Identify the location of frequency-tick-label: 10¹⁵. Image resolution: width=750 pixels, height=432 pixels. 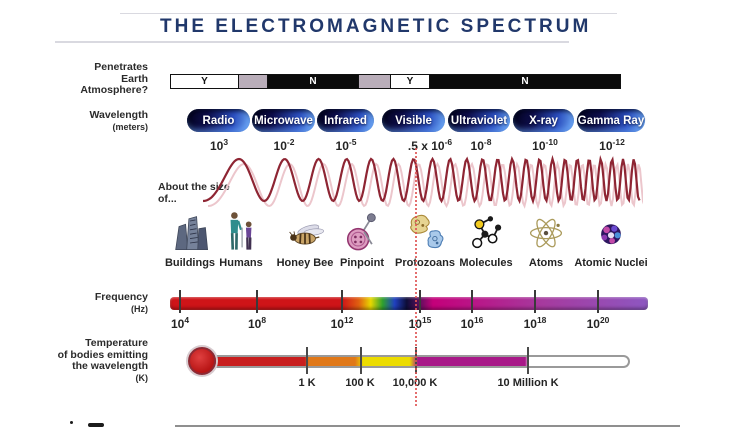
(420, 323).